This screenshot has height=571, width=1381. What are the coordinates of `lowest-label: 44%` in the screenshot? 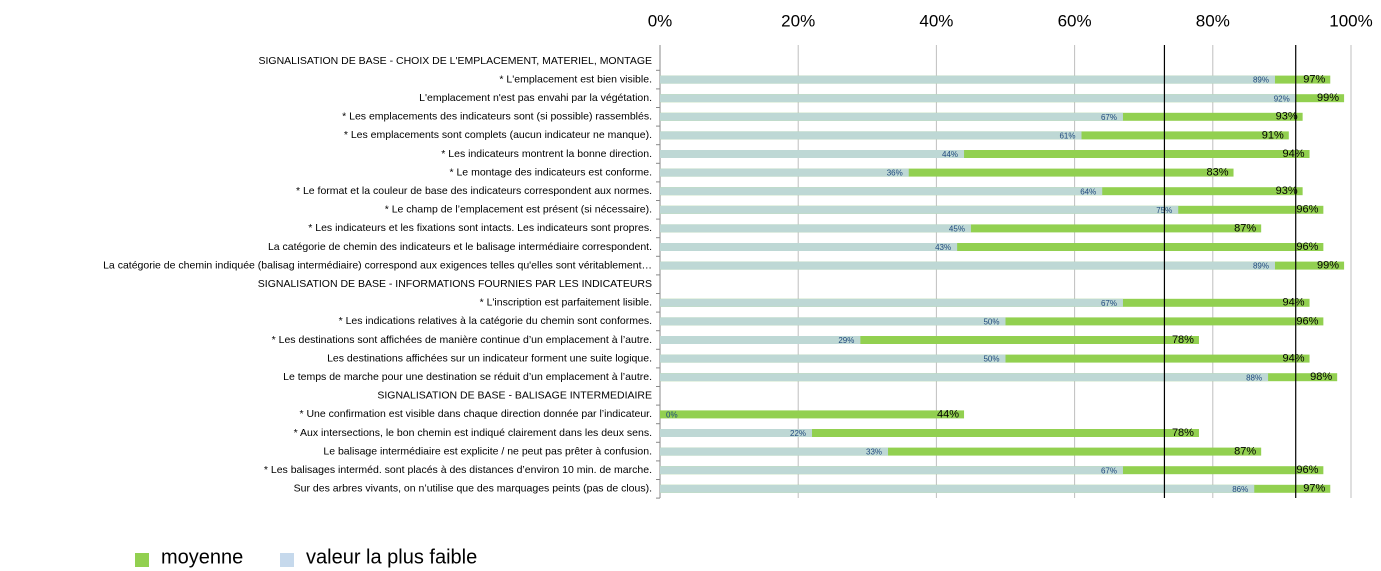 It's located at (950, 154).